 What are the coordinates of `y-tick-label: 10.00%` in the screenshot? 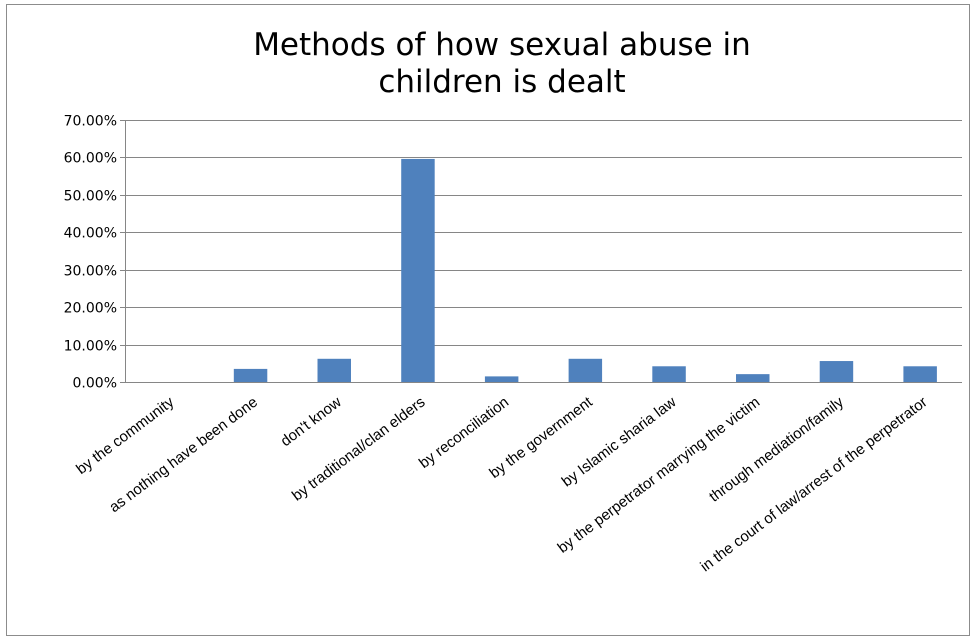 It's located at (90, 347).